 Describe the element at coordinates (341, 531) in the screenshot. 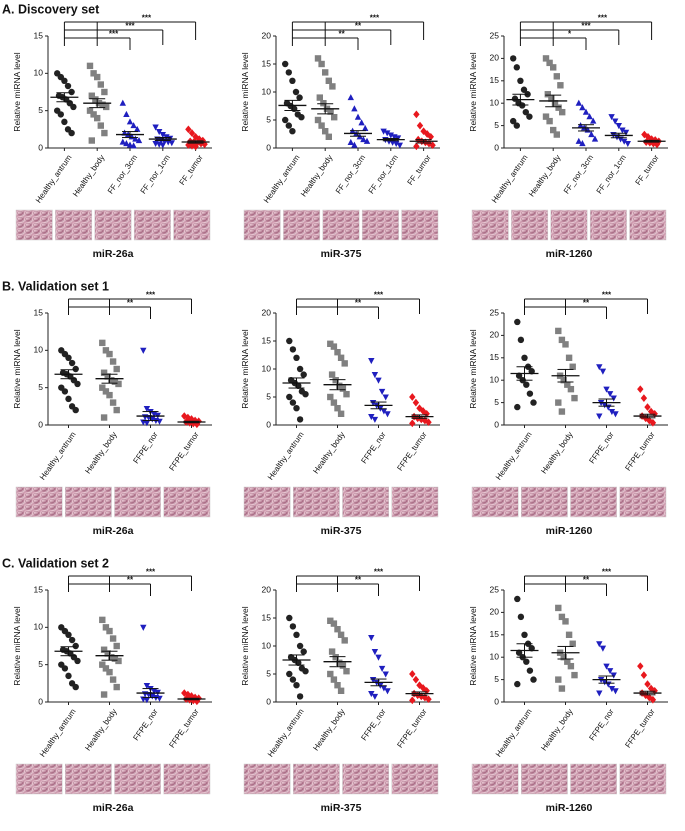

I see `chart-title: miR-375` at that location.